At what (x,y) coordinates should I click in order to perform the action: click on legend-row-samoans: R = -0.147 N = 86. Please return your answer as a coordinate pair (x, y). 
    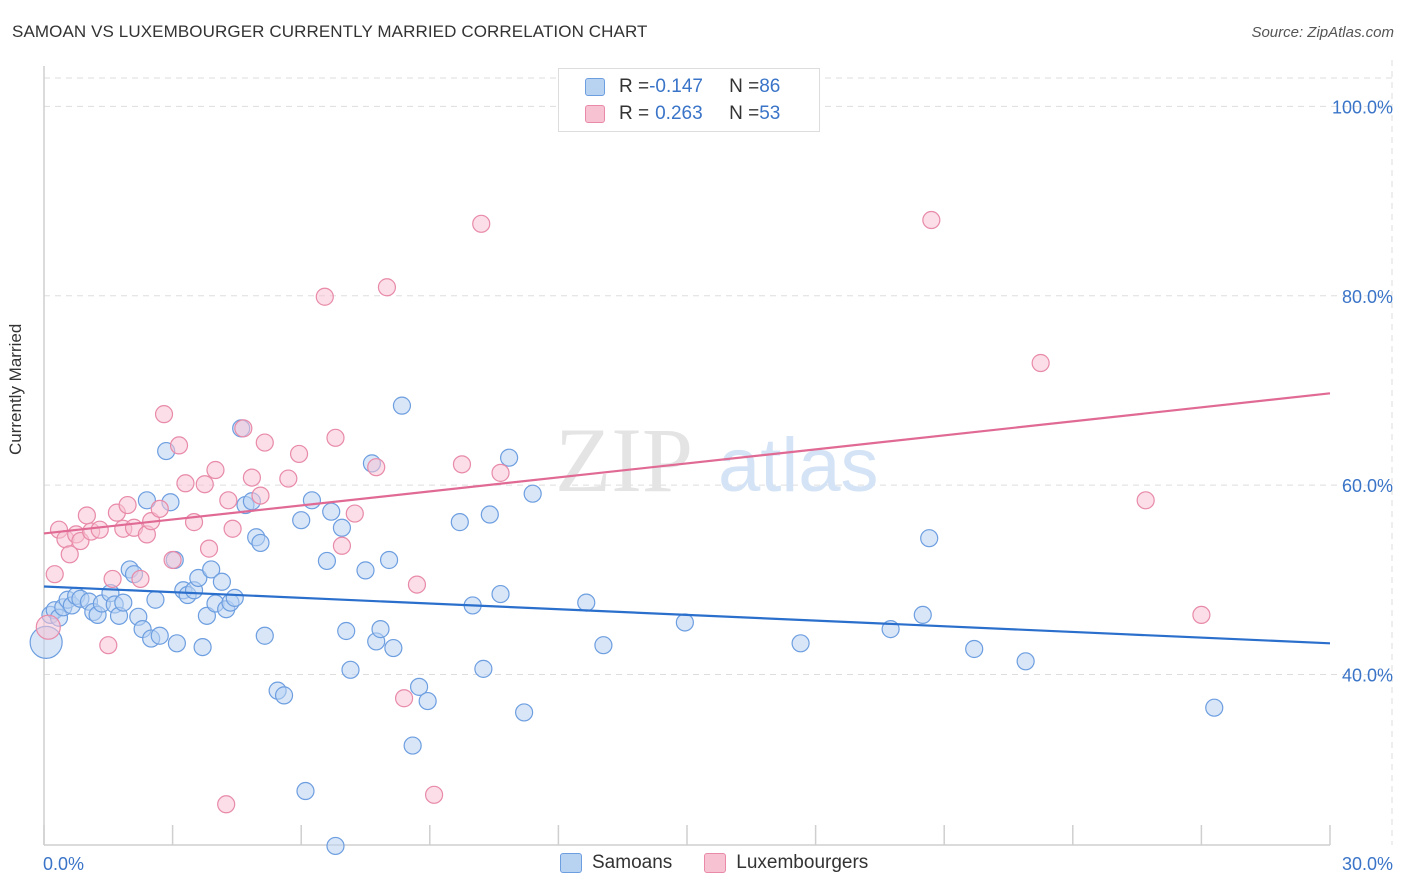
    Looking at the image, I should click on (682, 87).